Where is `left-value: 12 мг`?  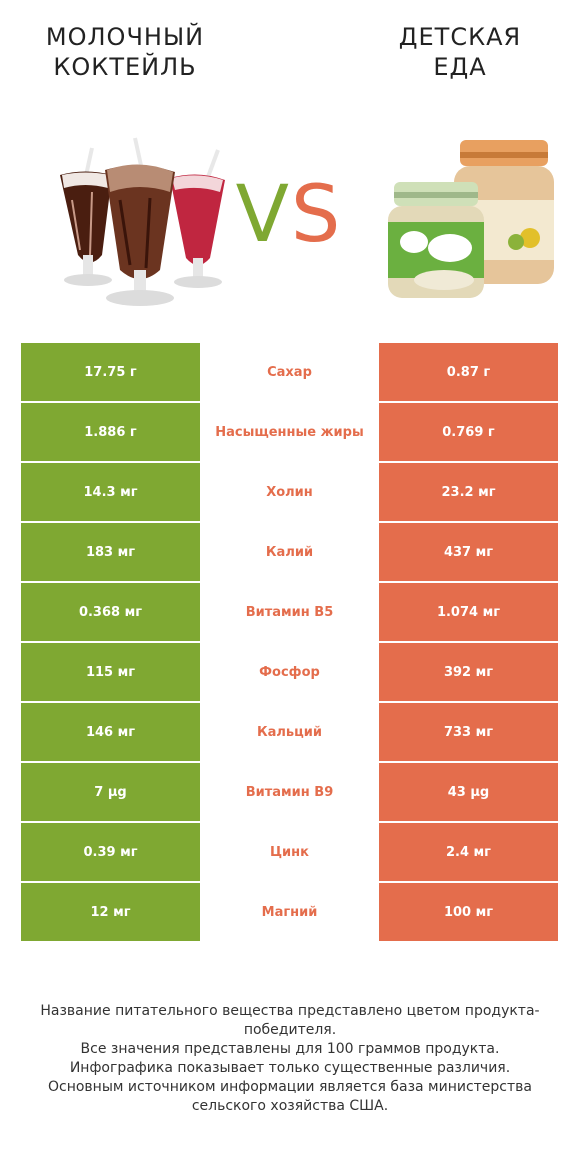 left-value: 12 мг is located at coordinates (110, 913).